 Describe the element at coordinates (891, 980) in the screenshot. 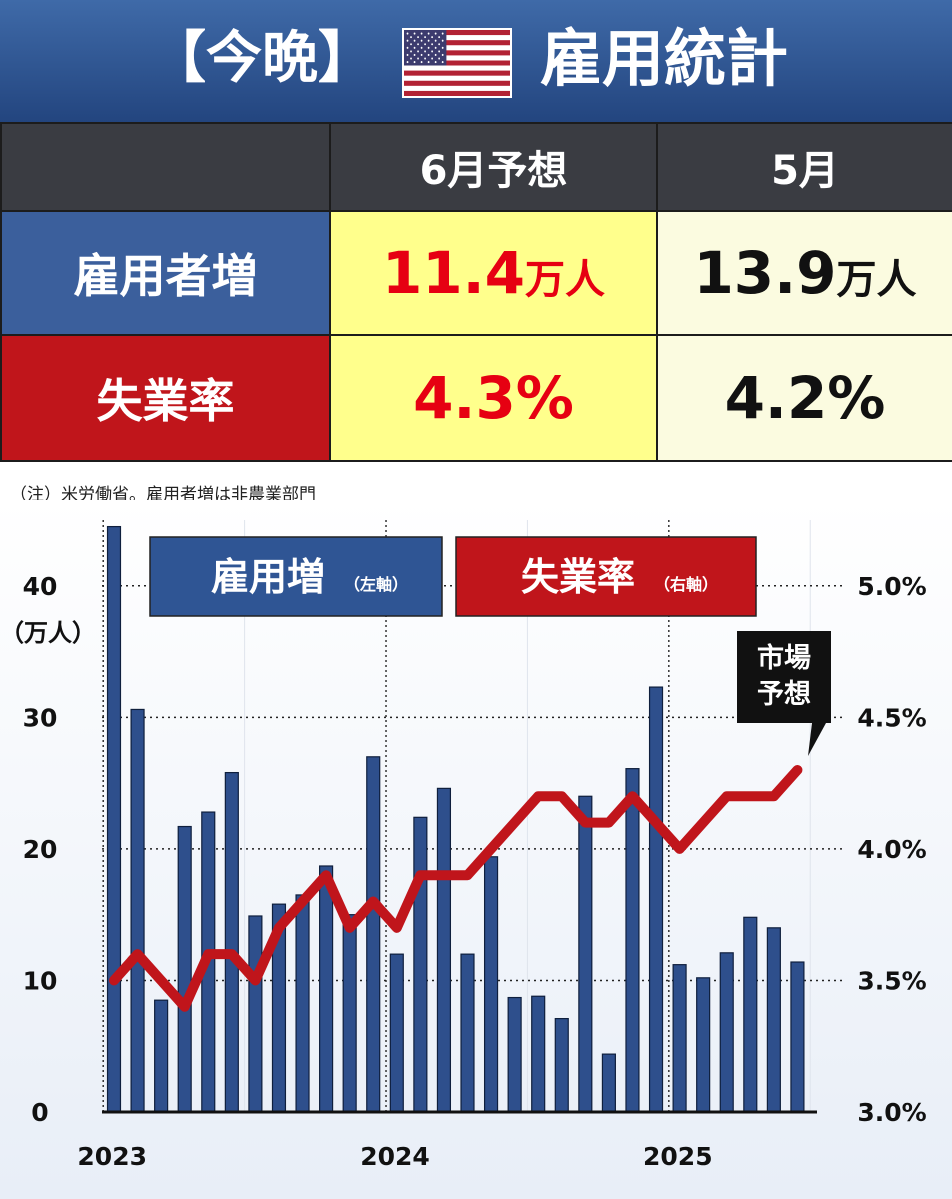

I see `right-tick-label: 3.5%` at that location.